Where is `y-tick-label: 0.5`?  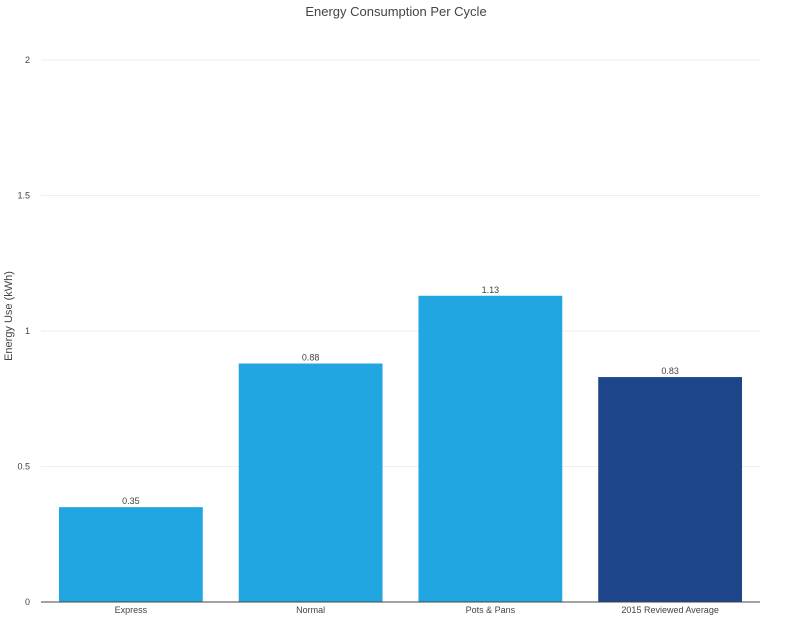 y-tick-label: 0.5 is located at coordinates (23, 467).